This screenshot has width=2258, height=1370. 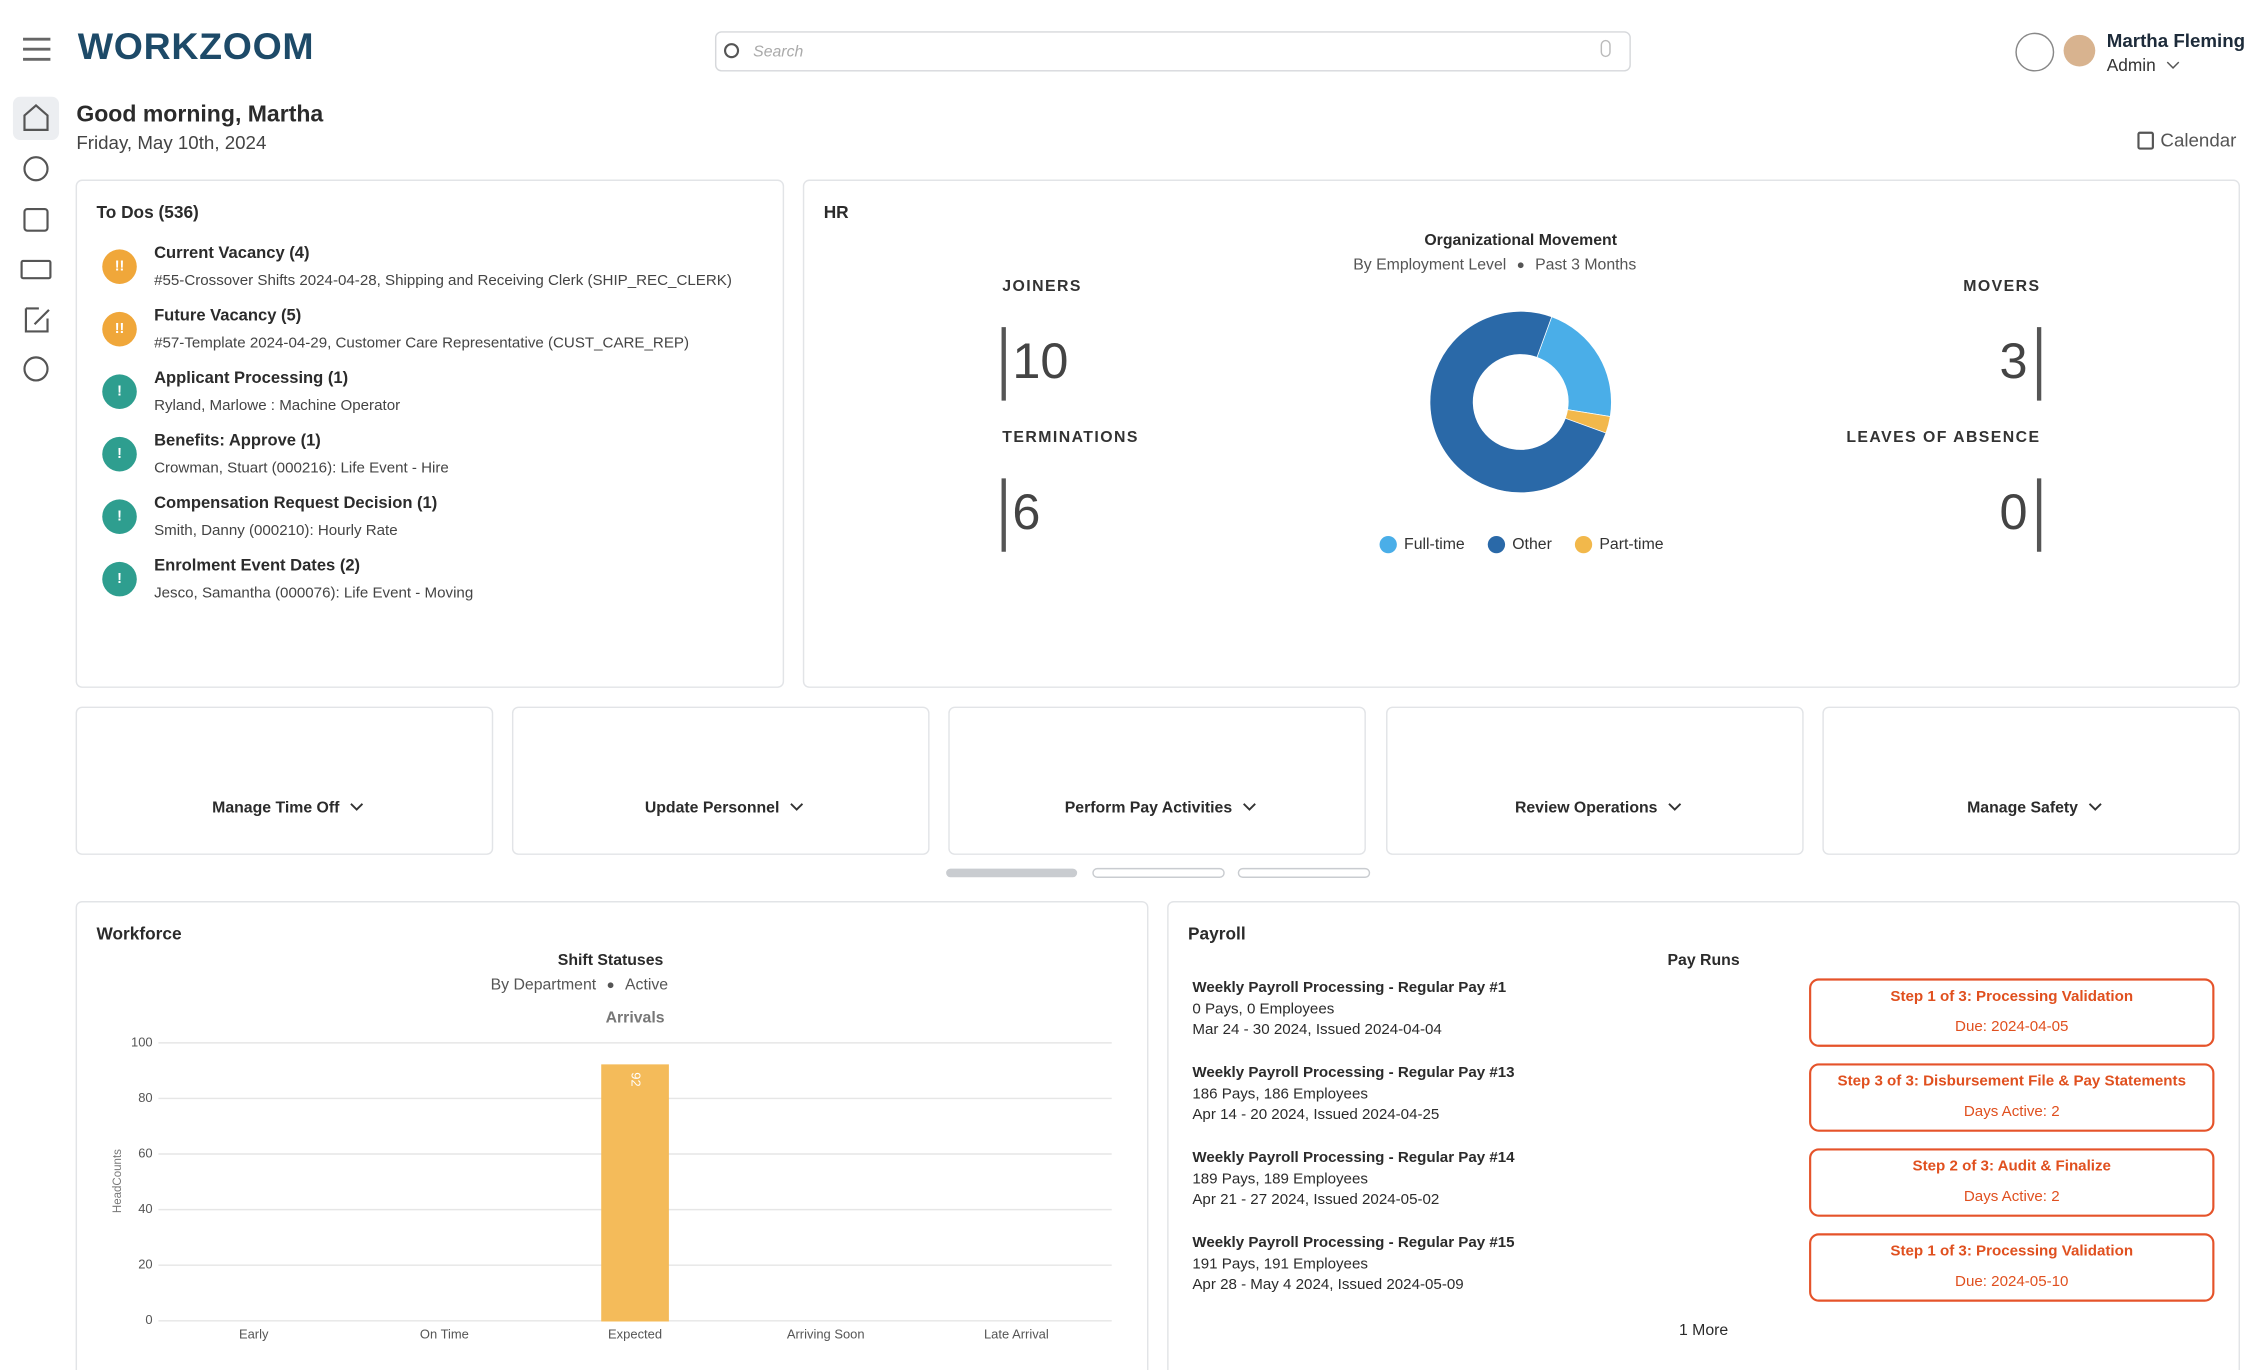 What do you see at coordinates (1280, 1094) in the screenshot?
I see `run-pays: 186 Pays, 186 Employees` at bounding box center [1280, 1094].